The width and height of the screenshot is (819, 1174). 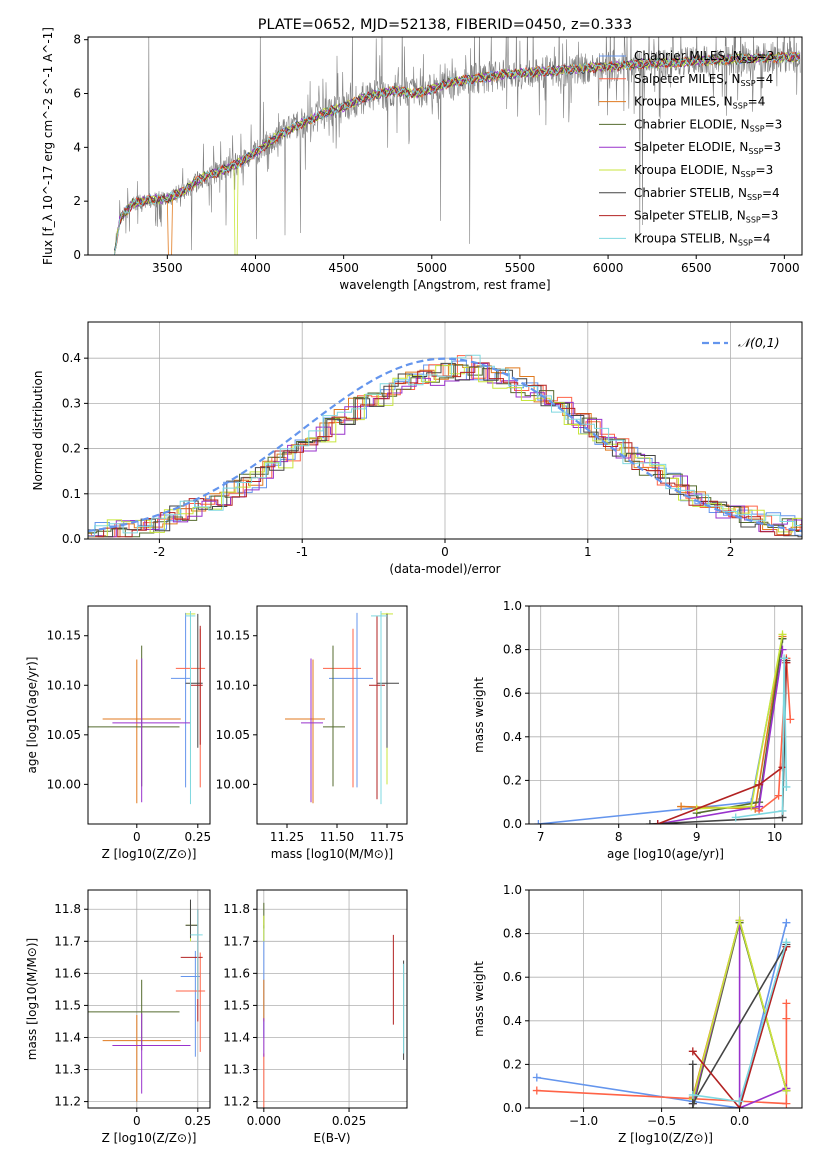 I want to click on x-tick-label: 4500, so click(x=343, y=268).